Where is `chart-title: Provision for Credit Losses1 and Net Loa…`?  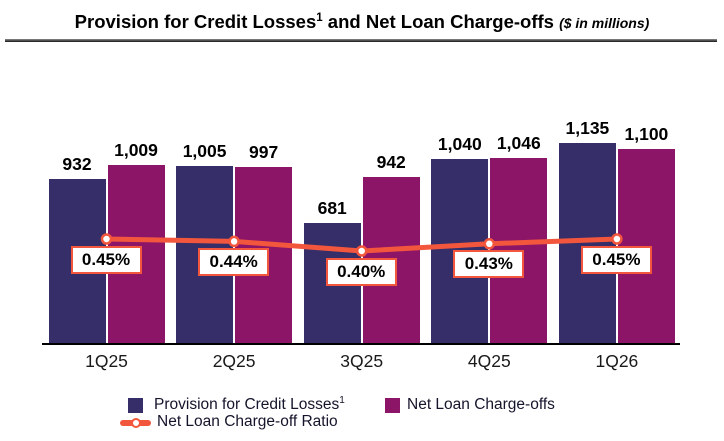
chart-title: Provision for Credit Losses1 and Net Loa… is located at coordinates (362, 22).